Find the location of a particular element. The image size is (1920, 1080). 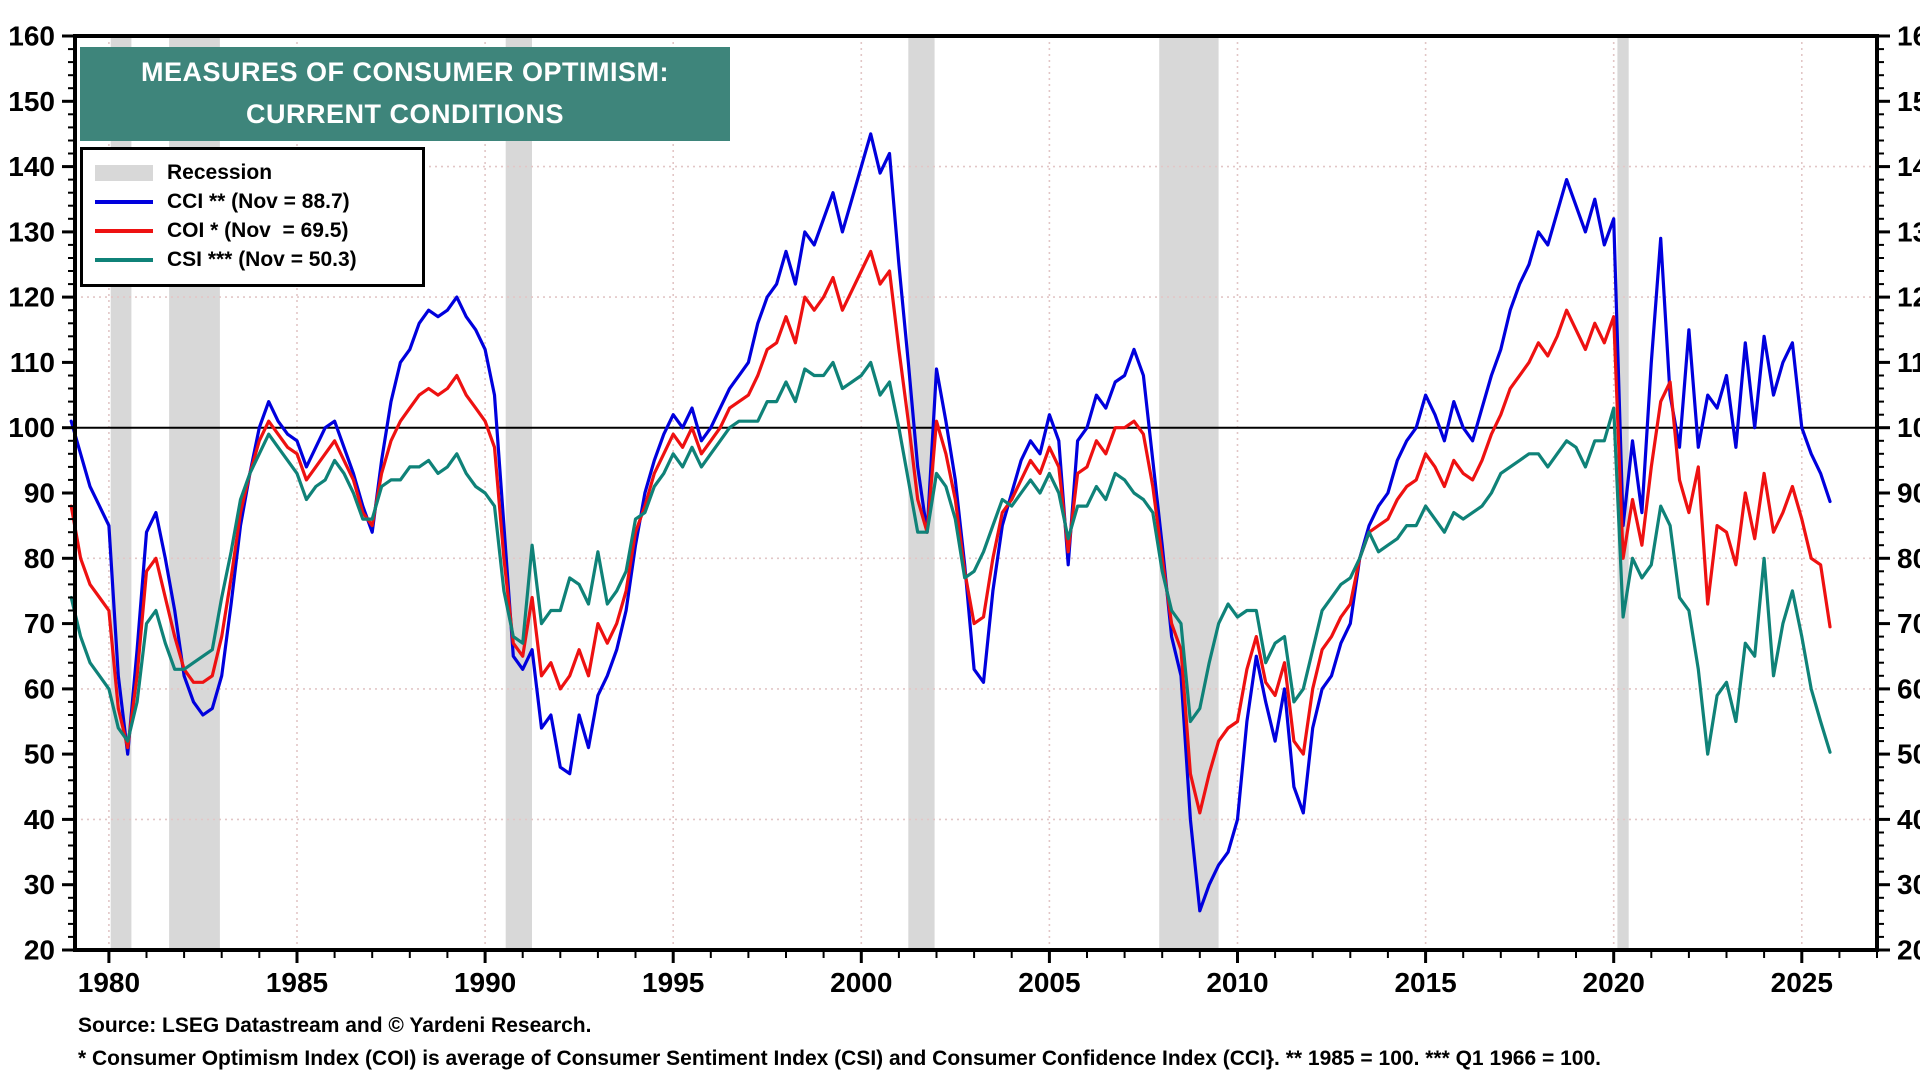

recession-swatch is located at coordinates (124, 172).